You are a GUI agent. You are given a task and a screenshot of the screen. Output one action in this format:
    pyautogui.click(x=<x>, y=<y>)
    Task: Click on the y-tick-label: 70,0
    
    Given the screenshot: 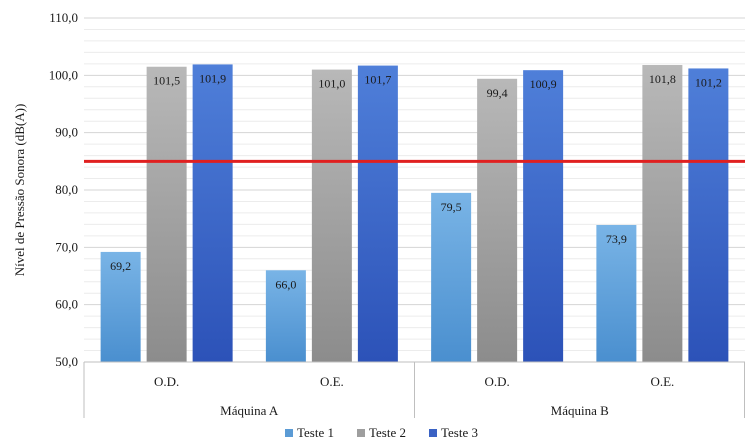 What is the action you would take?
    pyautogui.click(x=66, y=246)
    